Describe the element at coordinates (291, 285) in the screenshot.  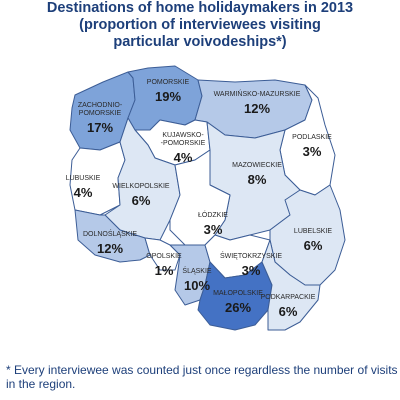
I see `region-podkarpackie` at that location.